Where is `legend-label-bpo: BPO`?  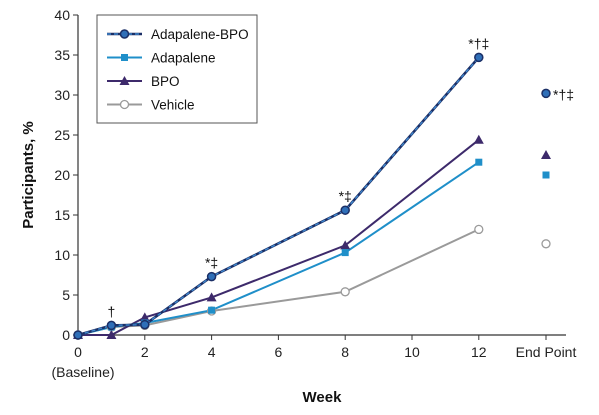
legend-label-bpo: BPO is located at coordinates (165, 81).